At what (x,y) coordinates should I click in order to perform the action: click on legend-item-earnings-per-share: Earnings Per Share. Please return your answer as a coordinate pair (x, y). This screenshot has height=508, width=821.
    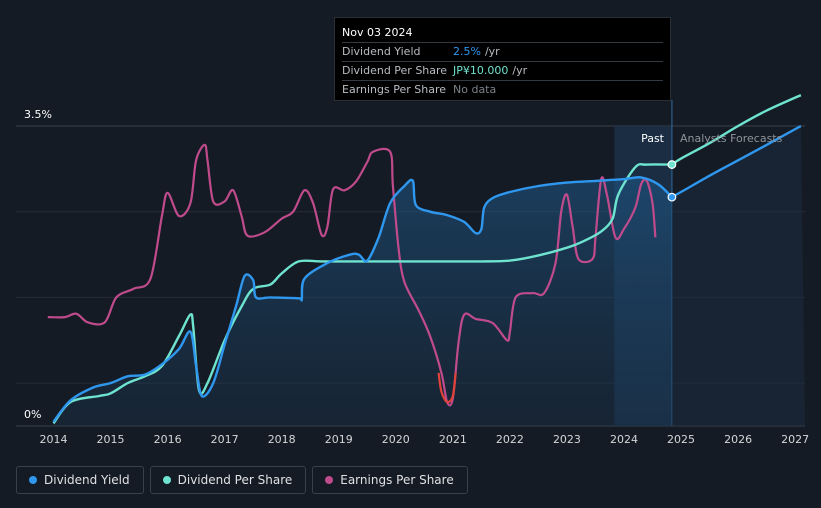
    Looking at the image, I should click on (390, 480).